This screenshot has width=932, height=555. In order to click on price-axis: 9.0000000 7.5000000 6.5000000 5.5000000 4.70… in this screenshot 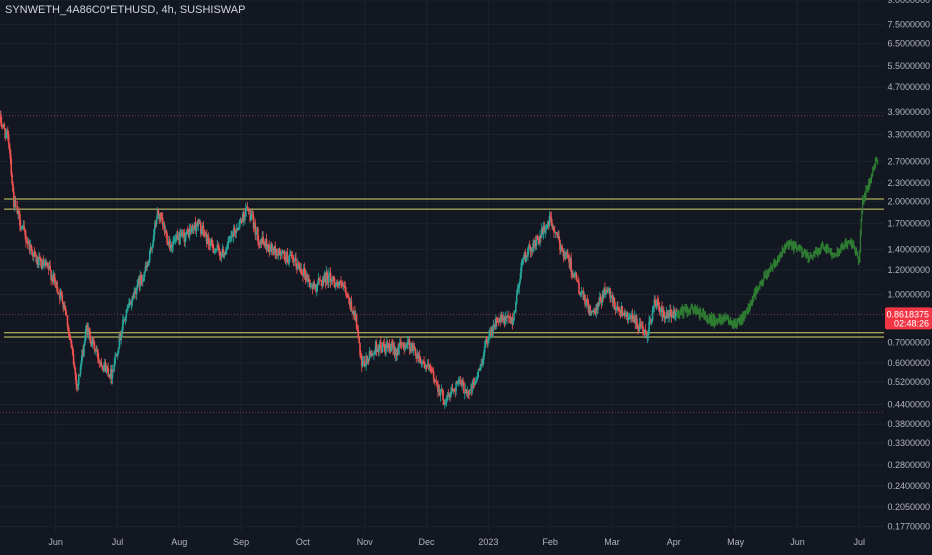, I will do `click(908, 266)`.